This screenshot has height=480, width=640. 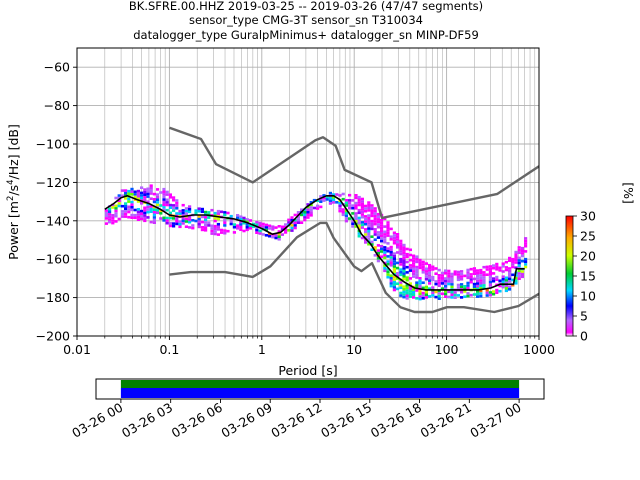 What do you see at coordinates (53, 297) in the screenshot?
I see `y-tick-label: −180` at bounding box center [53, 297].